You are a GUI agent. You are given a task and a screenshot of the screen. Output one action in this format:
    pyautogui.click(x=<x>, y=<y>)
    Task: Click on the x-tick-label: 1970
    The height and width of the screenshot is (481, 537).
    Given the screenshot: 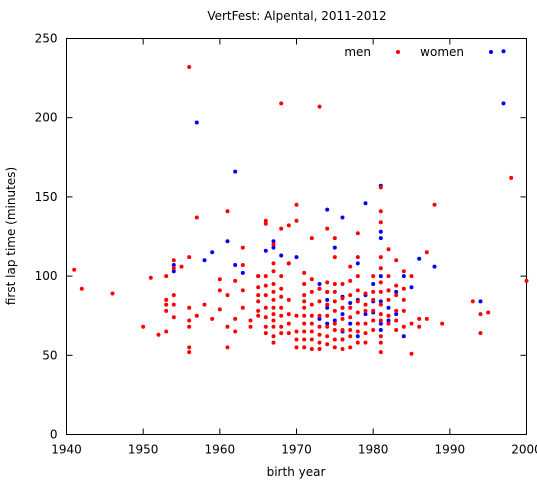 What is the action you would take?
    pyautogui.click(x=296, y=450)
    